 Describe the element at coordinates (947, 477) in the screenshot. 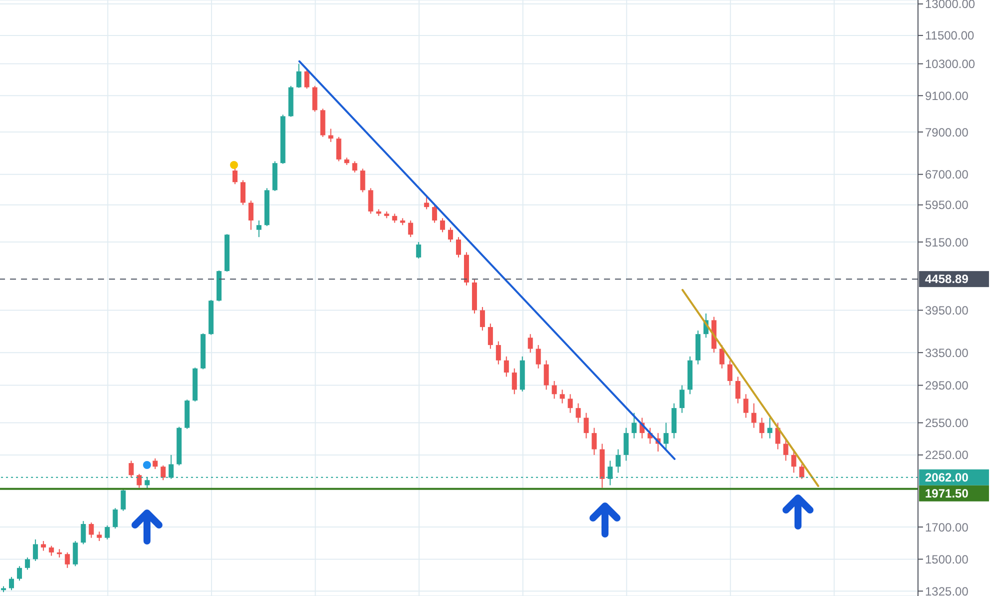

I see `ref-line-label: 2062.00` at that location.